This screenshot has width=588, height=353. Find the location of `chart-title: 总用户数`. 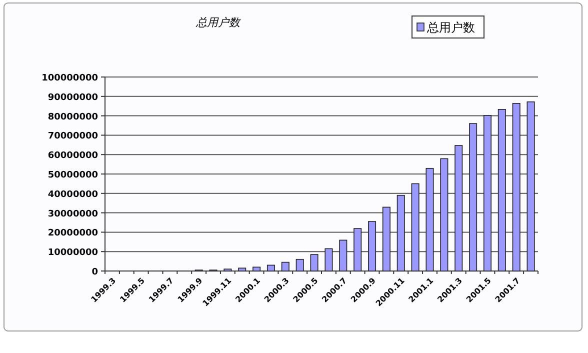

chart-title: 总用户数 is located at coordinates (218, 22).